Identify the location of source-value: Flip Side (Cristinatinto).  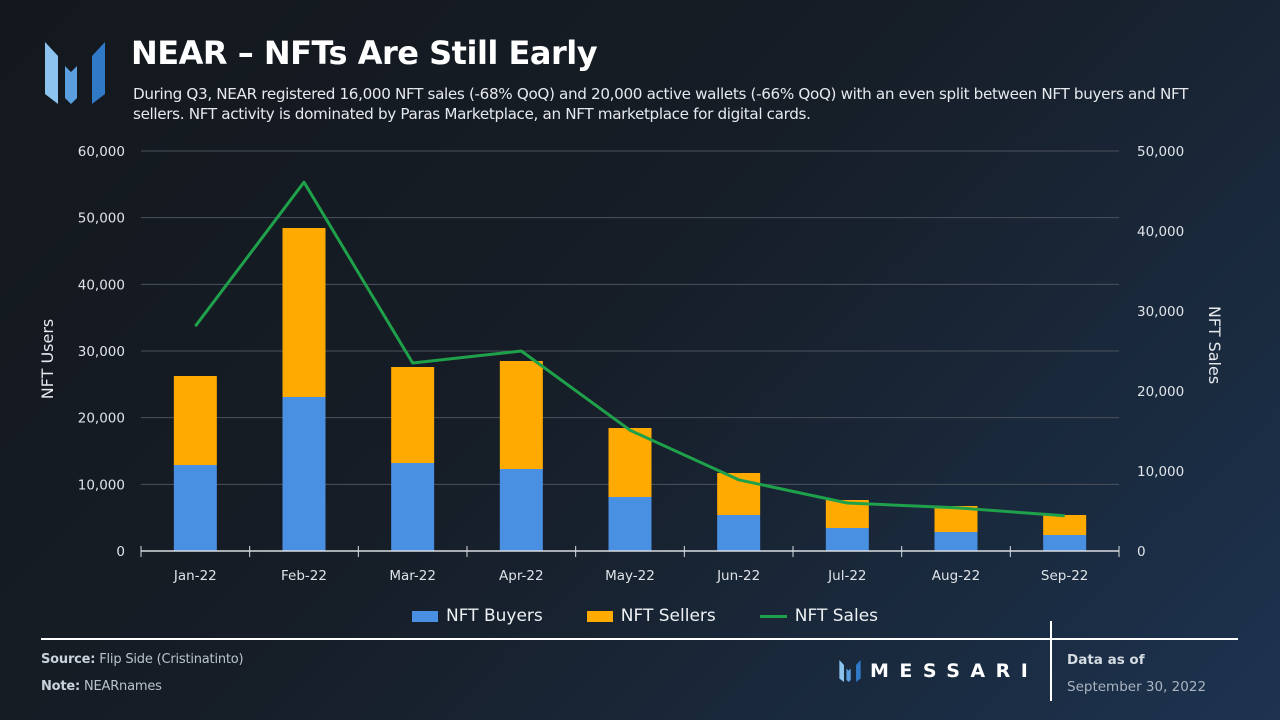
(171, 659).